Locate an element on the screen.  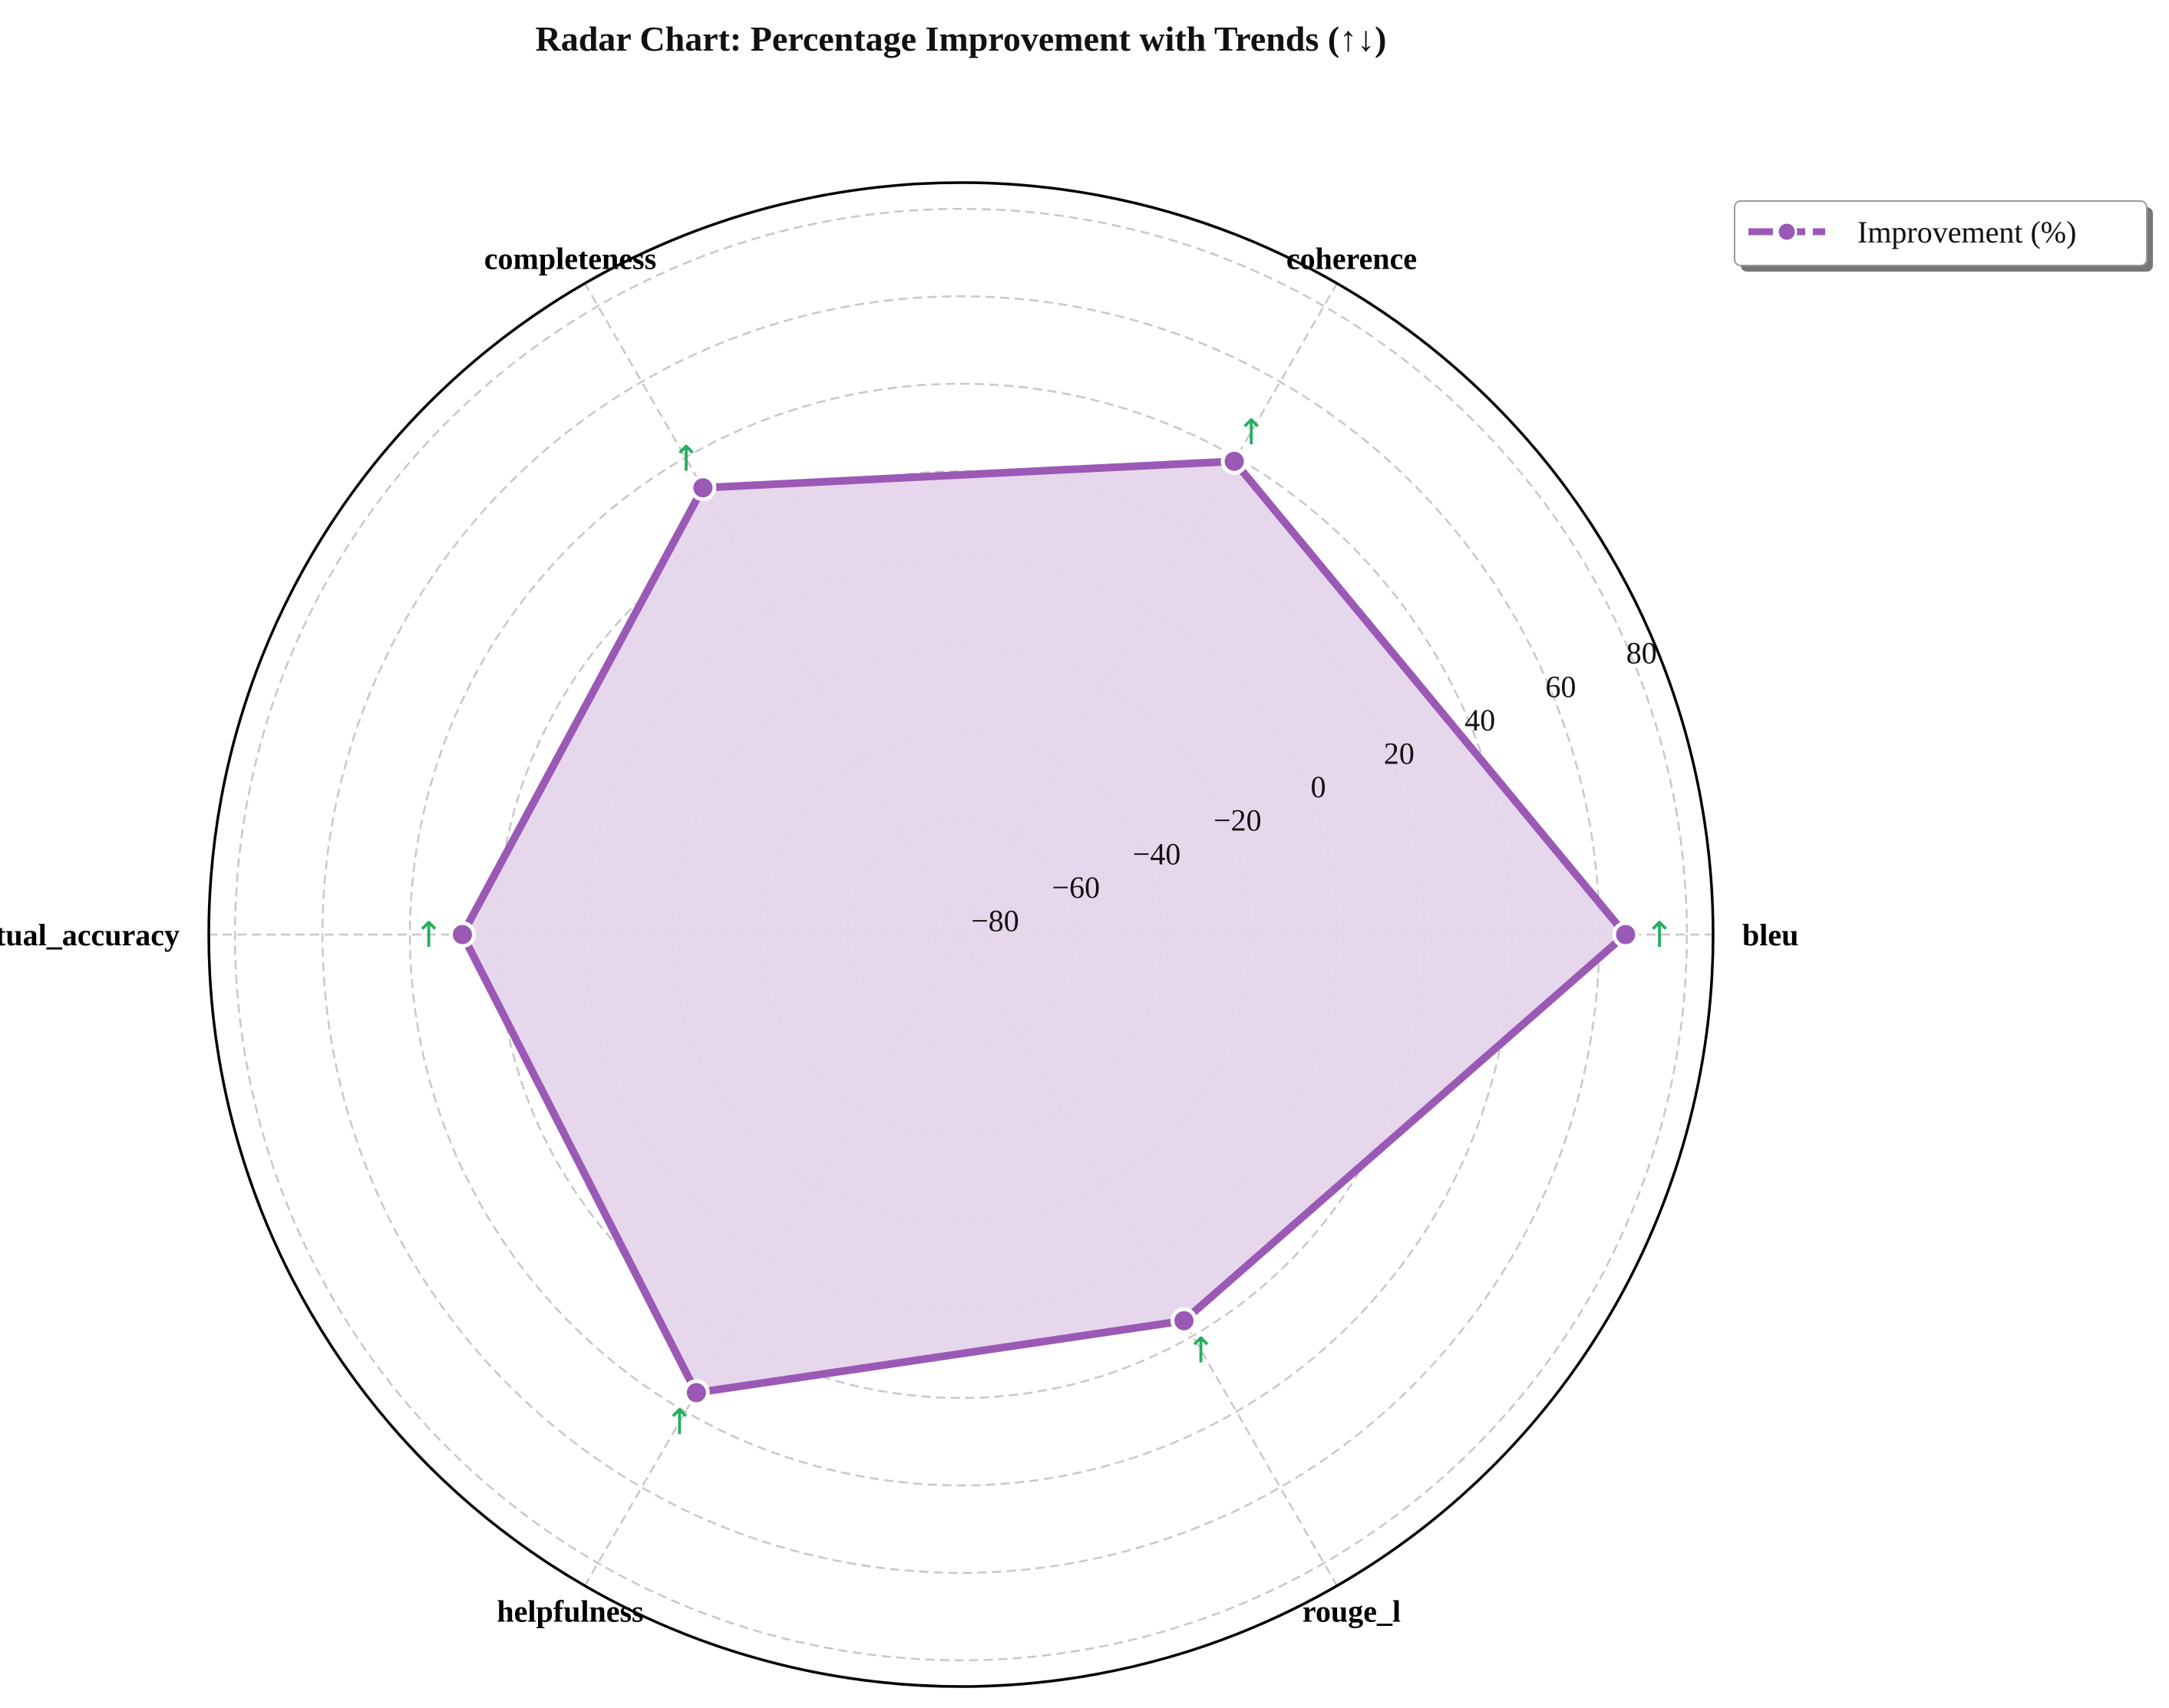
trend-arrow-bleu: ↑ is located at coordinates (1660, 935).